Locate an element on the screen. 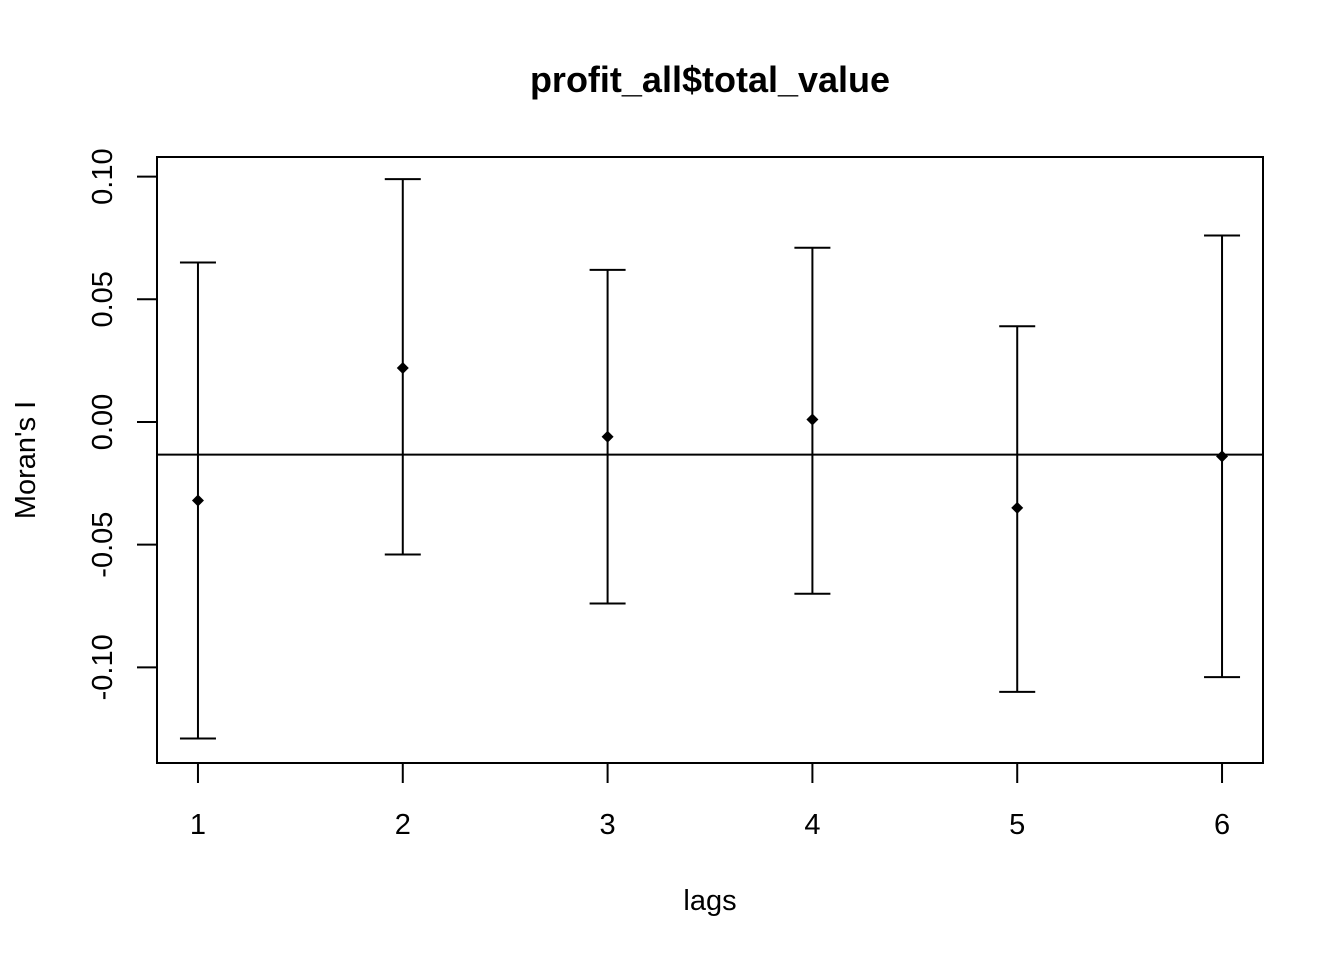 This screenshot has width=1344, height=960. x-tick-label: 2 is located at coordinates (403, 825).